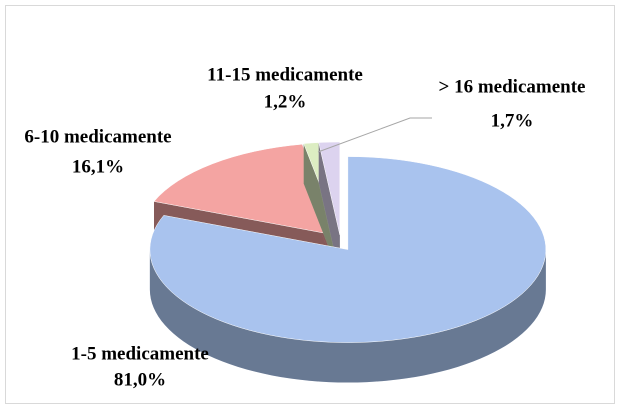  What do you see at coordinates (512, 86) in the screenshot?
I see `slice-label: > 16 medicamente` at bounding box center [512, 86].